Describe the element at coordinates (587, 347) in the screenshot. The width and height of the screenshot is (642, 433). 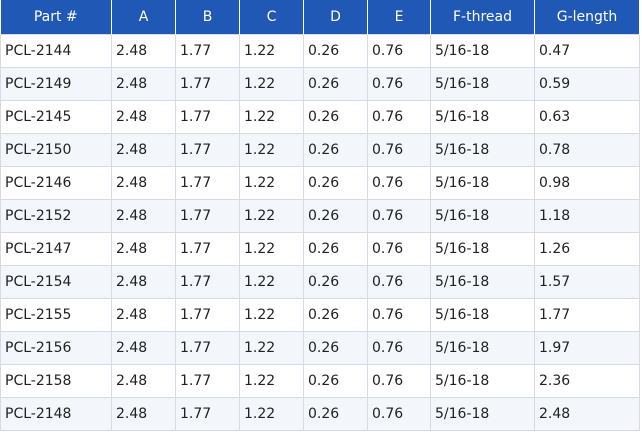
I see `table-cell-g-length: 1.97` at that location.